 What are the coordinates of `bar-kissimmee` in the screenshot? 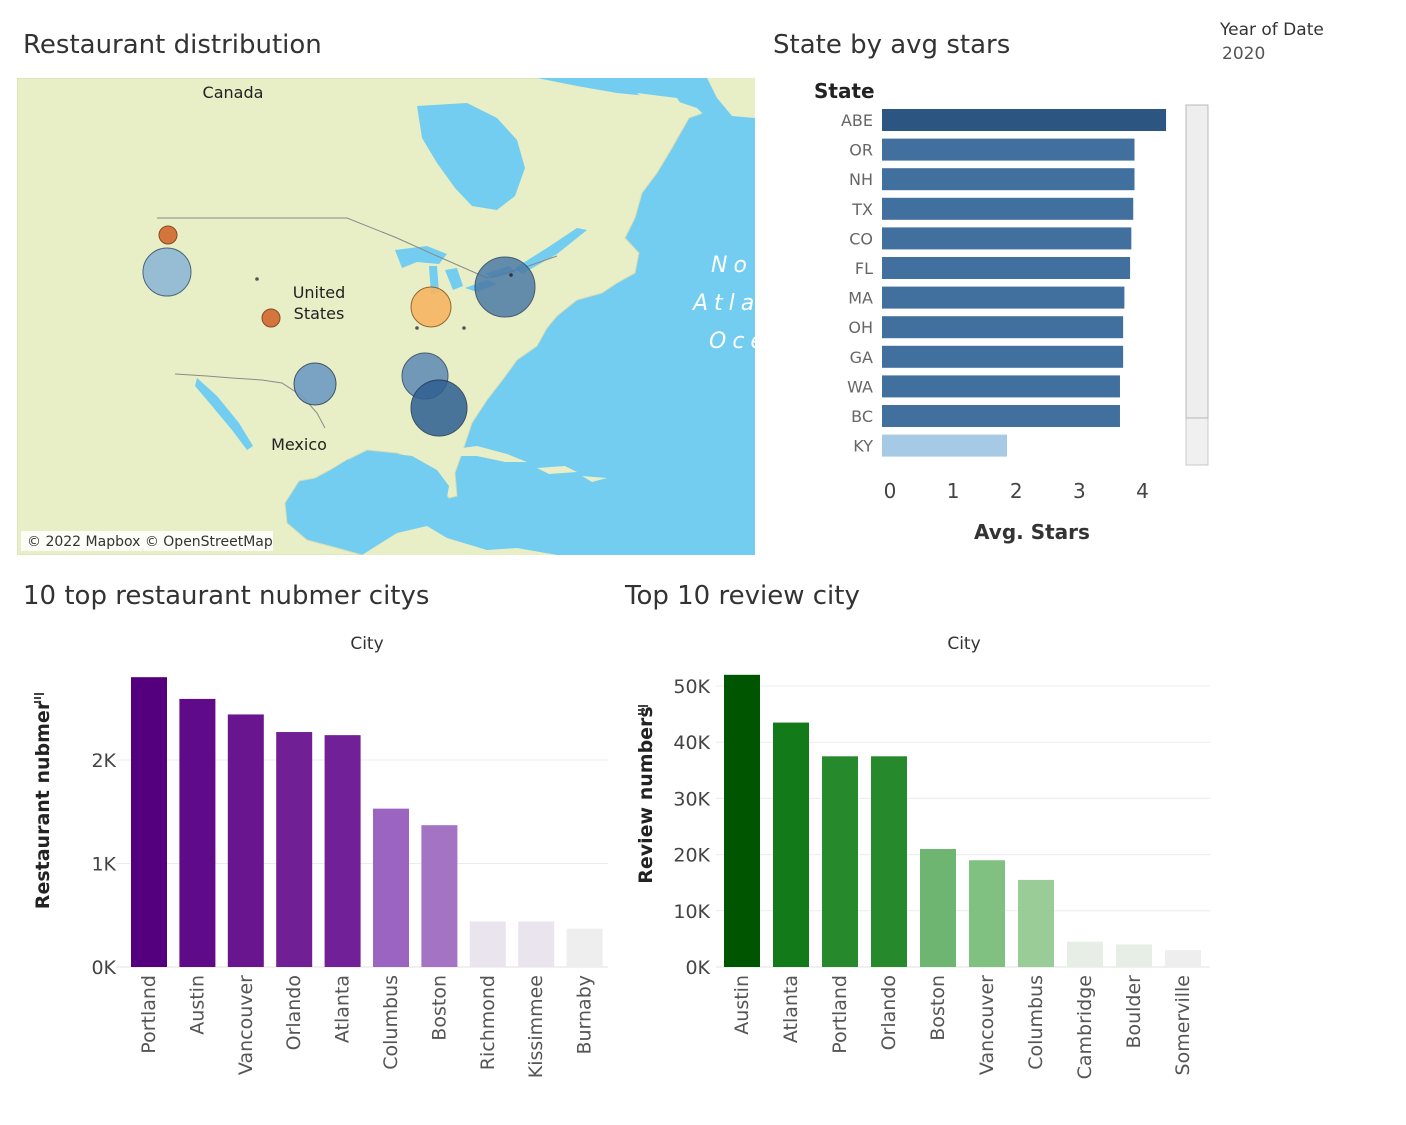 It's located at (536, 944).